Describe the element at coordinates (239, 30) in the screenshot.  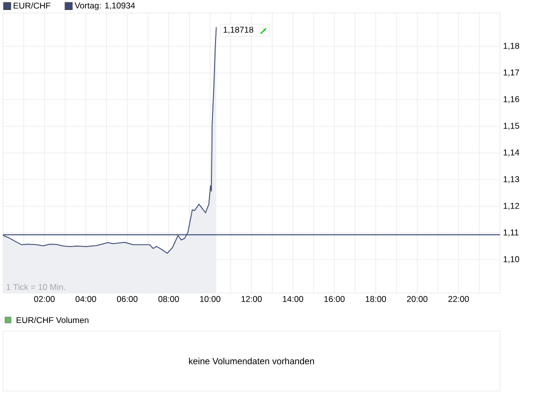
I see `annotation: 1,18718` at that location.